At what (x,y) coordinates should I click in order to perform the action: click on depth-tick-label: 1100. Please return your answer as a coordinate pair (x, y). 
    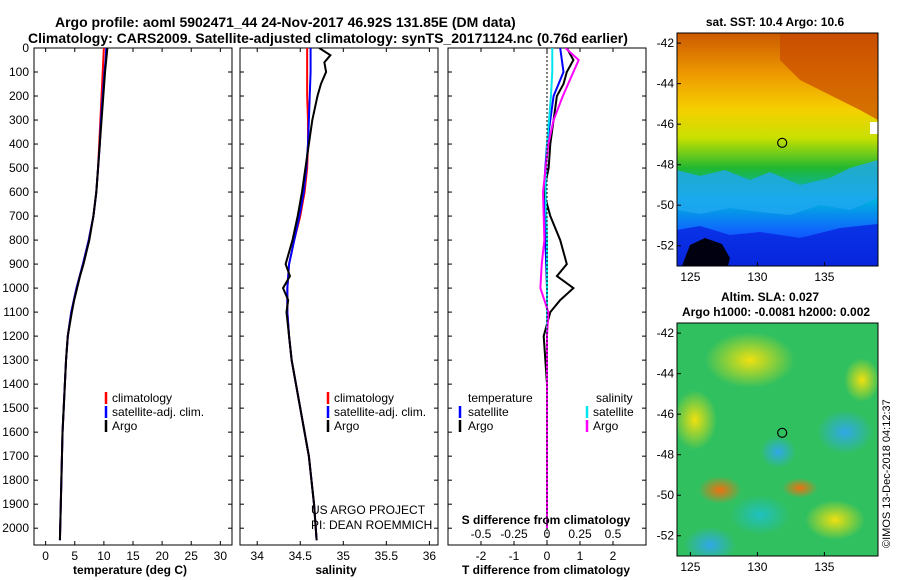
    Looking at the image, I should click on (16, 312).